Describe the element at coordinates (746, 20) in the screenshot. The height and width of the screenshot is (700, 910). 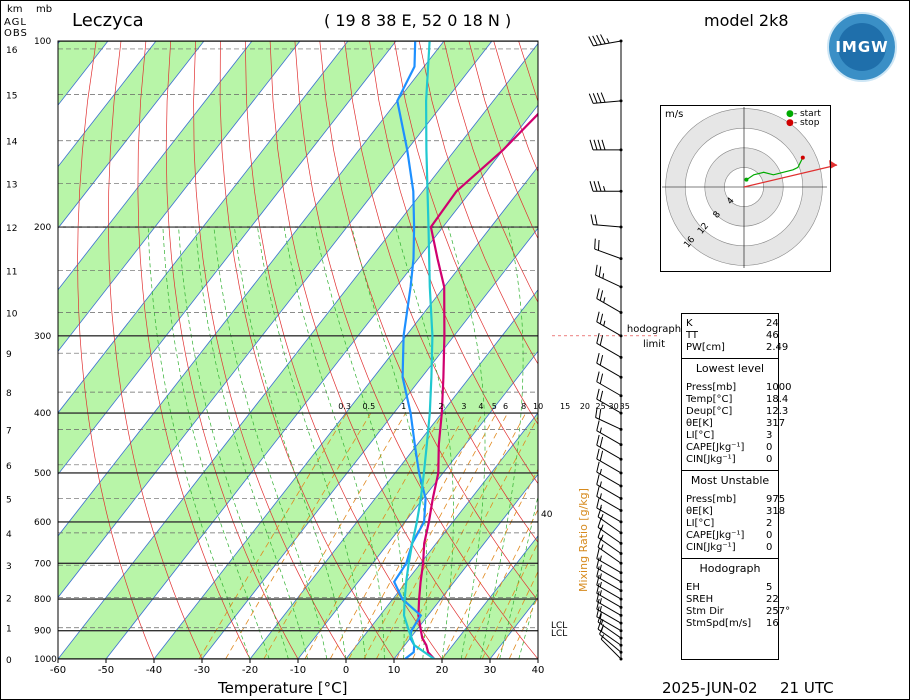
I see `model-label: model 2k8` at that location.